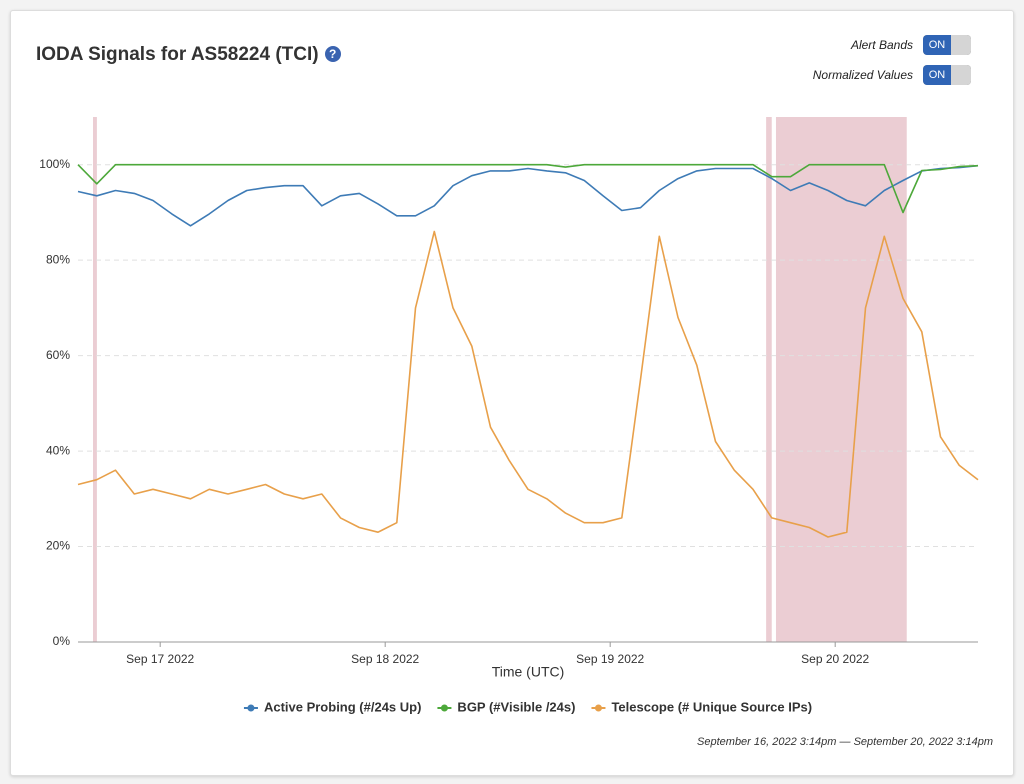 Image resolution: width=1024 pixels, height=784 pixels. I want to click on legend-label: BGP (#Visible /24s), so click(516, 706).